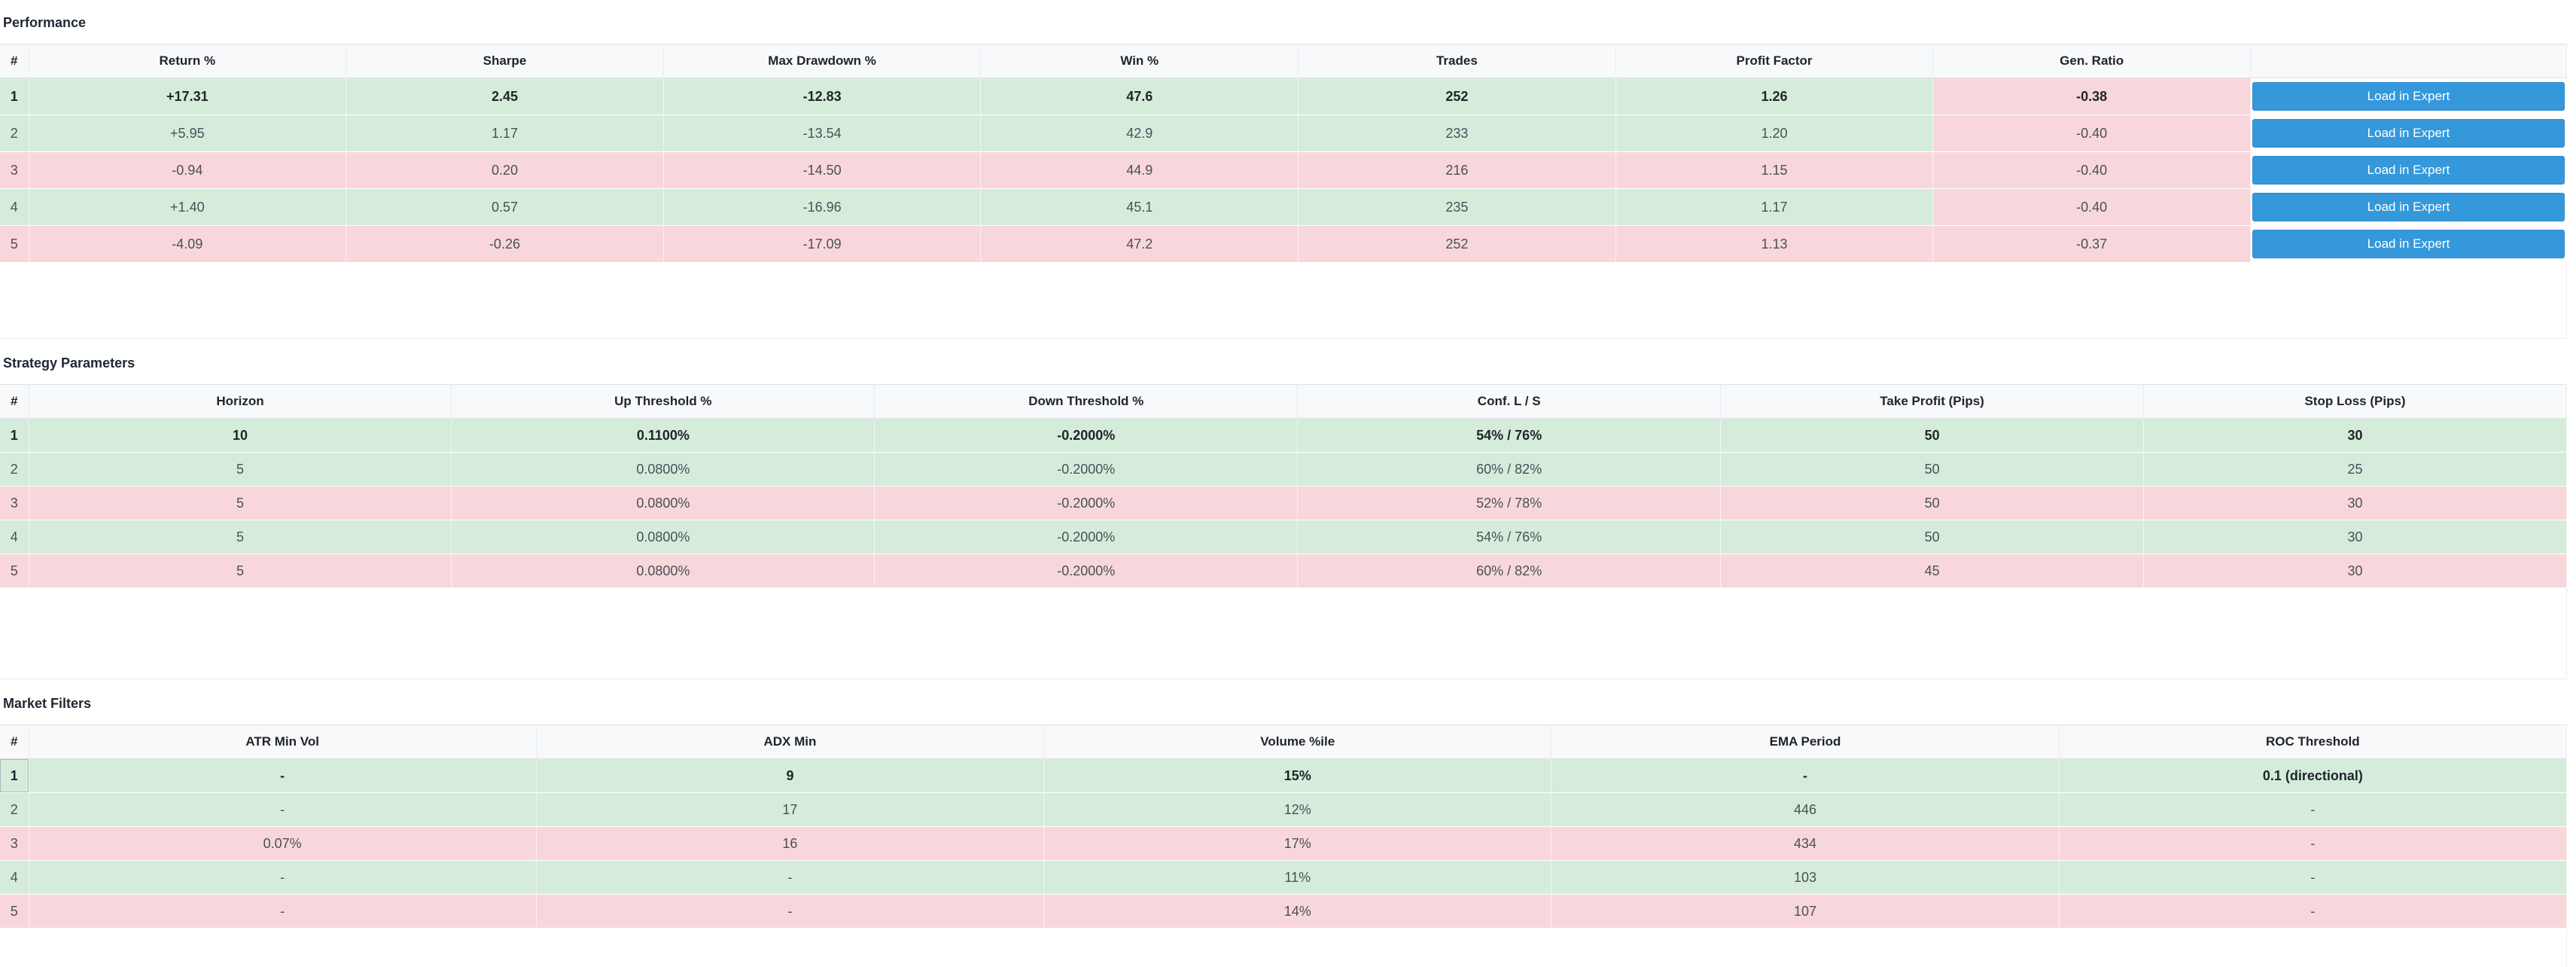 This screenshot has width=2576, height=967. Describe the element at coordinates (1298, 911) in the screenshot. I see `table-cell: 14%` at that location.